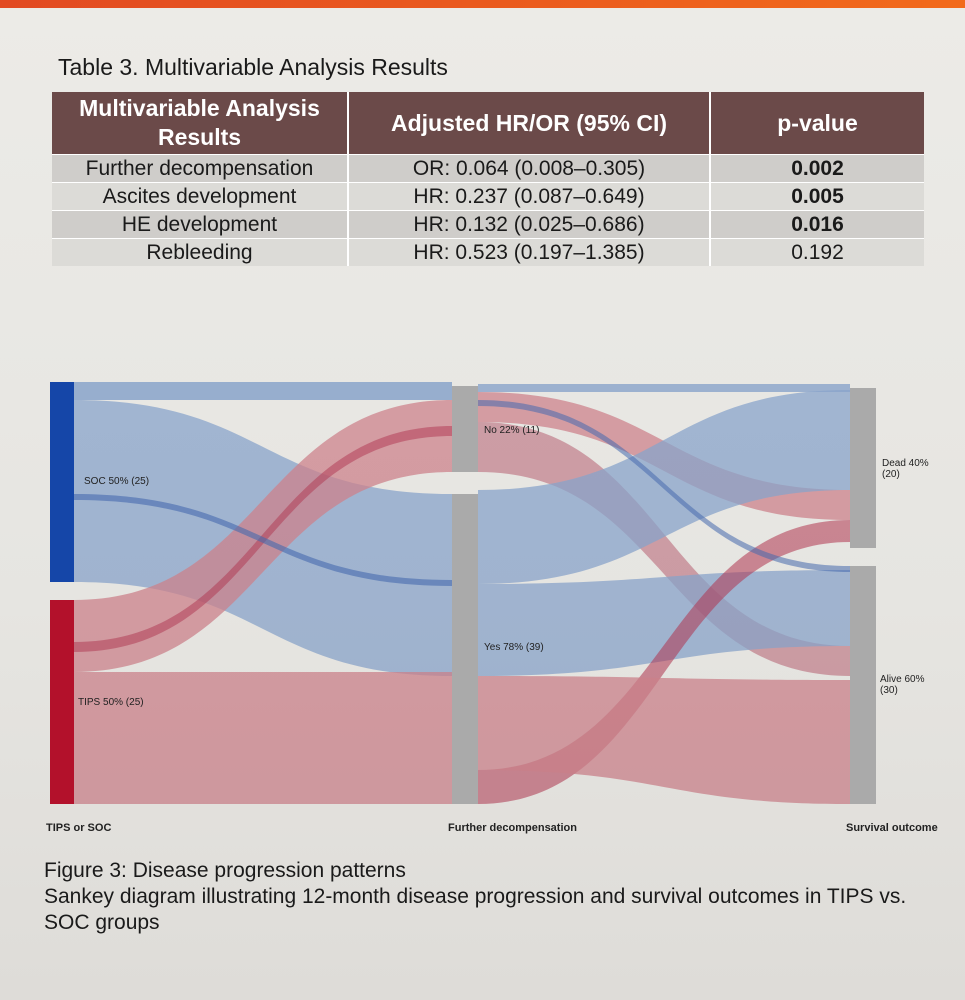  Describe the element at coordinates (514, 647) in the screenshot. I see `node-label-yes: Yes 78% (39)` at that location.